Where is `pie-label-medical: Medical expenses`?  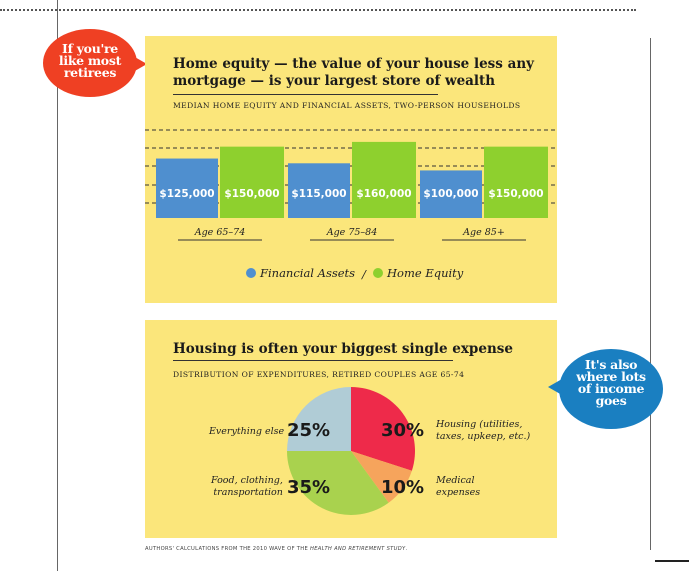 pie-label-medical: Medical expenses is located at coordinates (458, 487).